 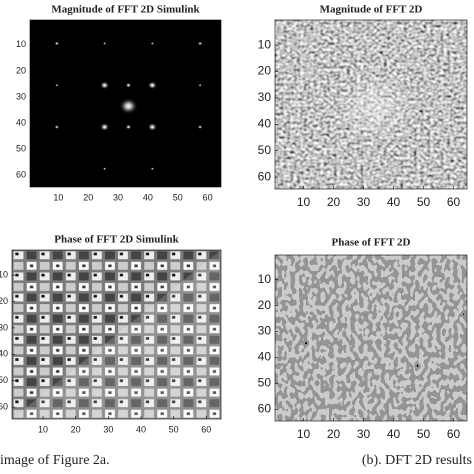 I want to click on chart-title: Phase of FFT 2D, so click(x=371, y=243).